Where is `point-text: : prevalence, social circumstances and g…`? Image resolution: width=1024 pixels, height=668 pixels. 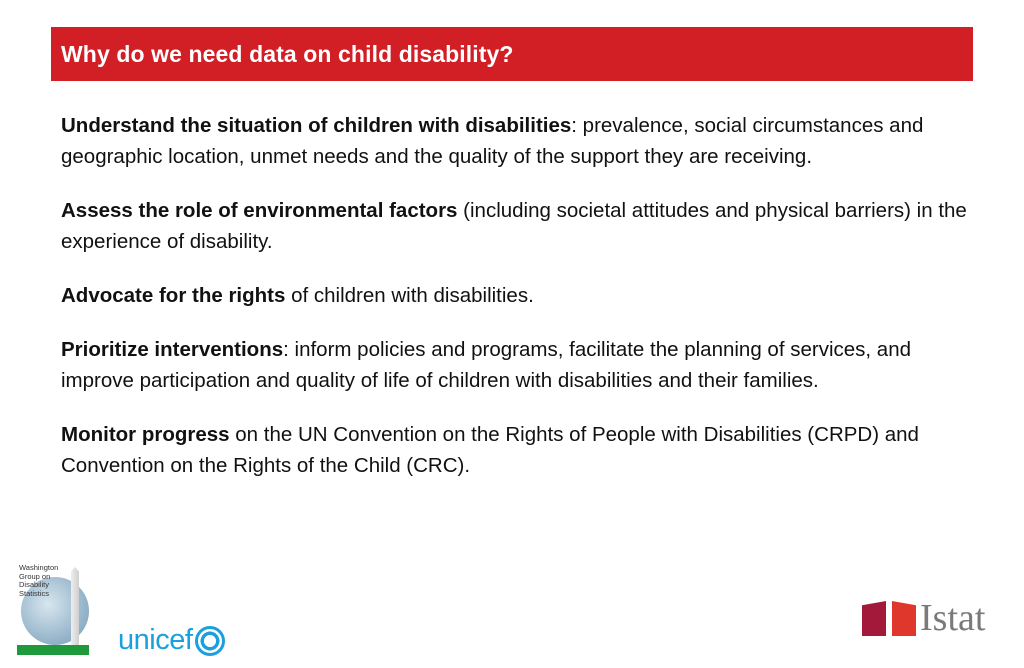 point-text: : prevalence, social circumstances and g… is located at coordinates (492, 141).